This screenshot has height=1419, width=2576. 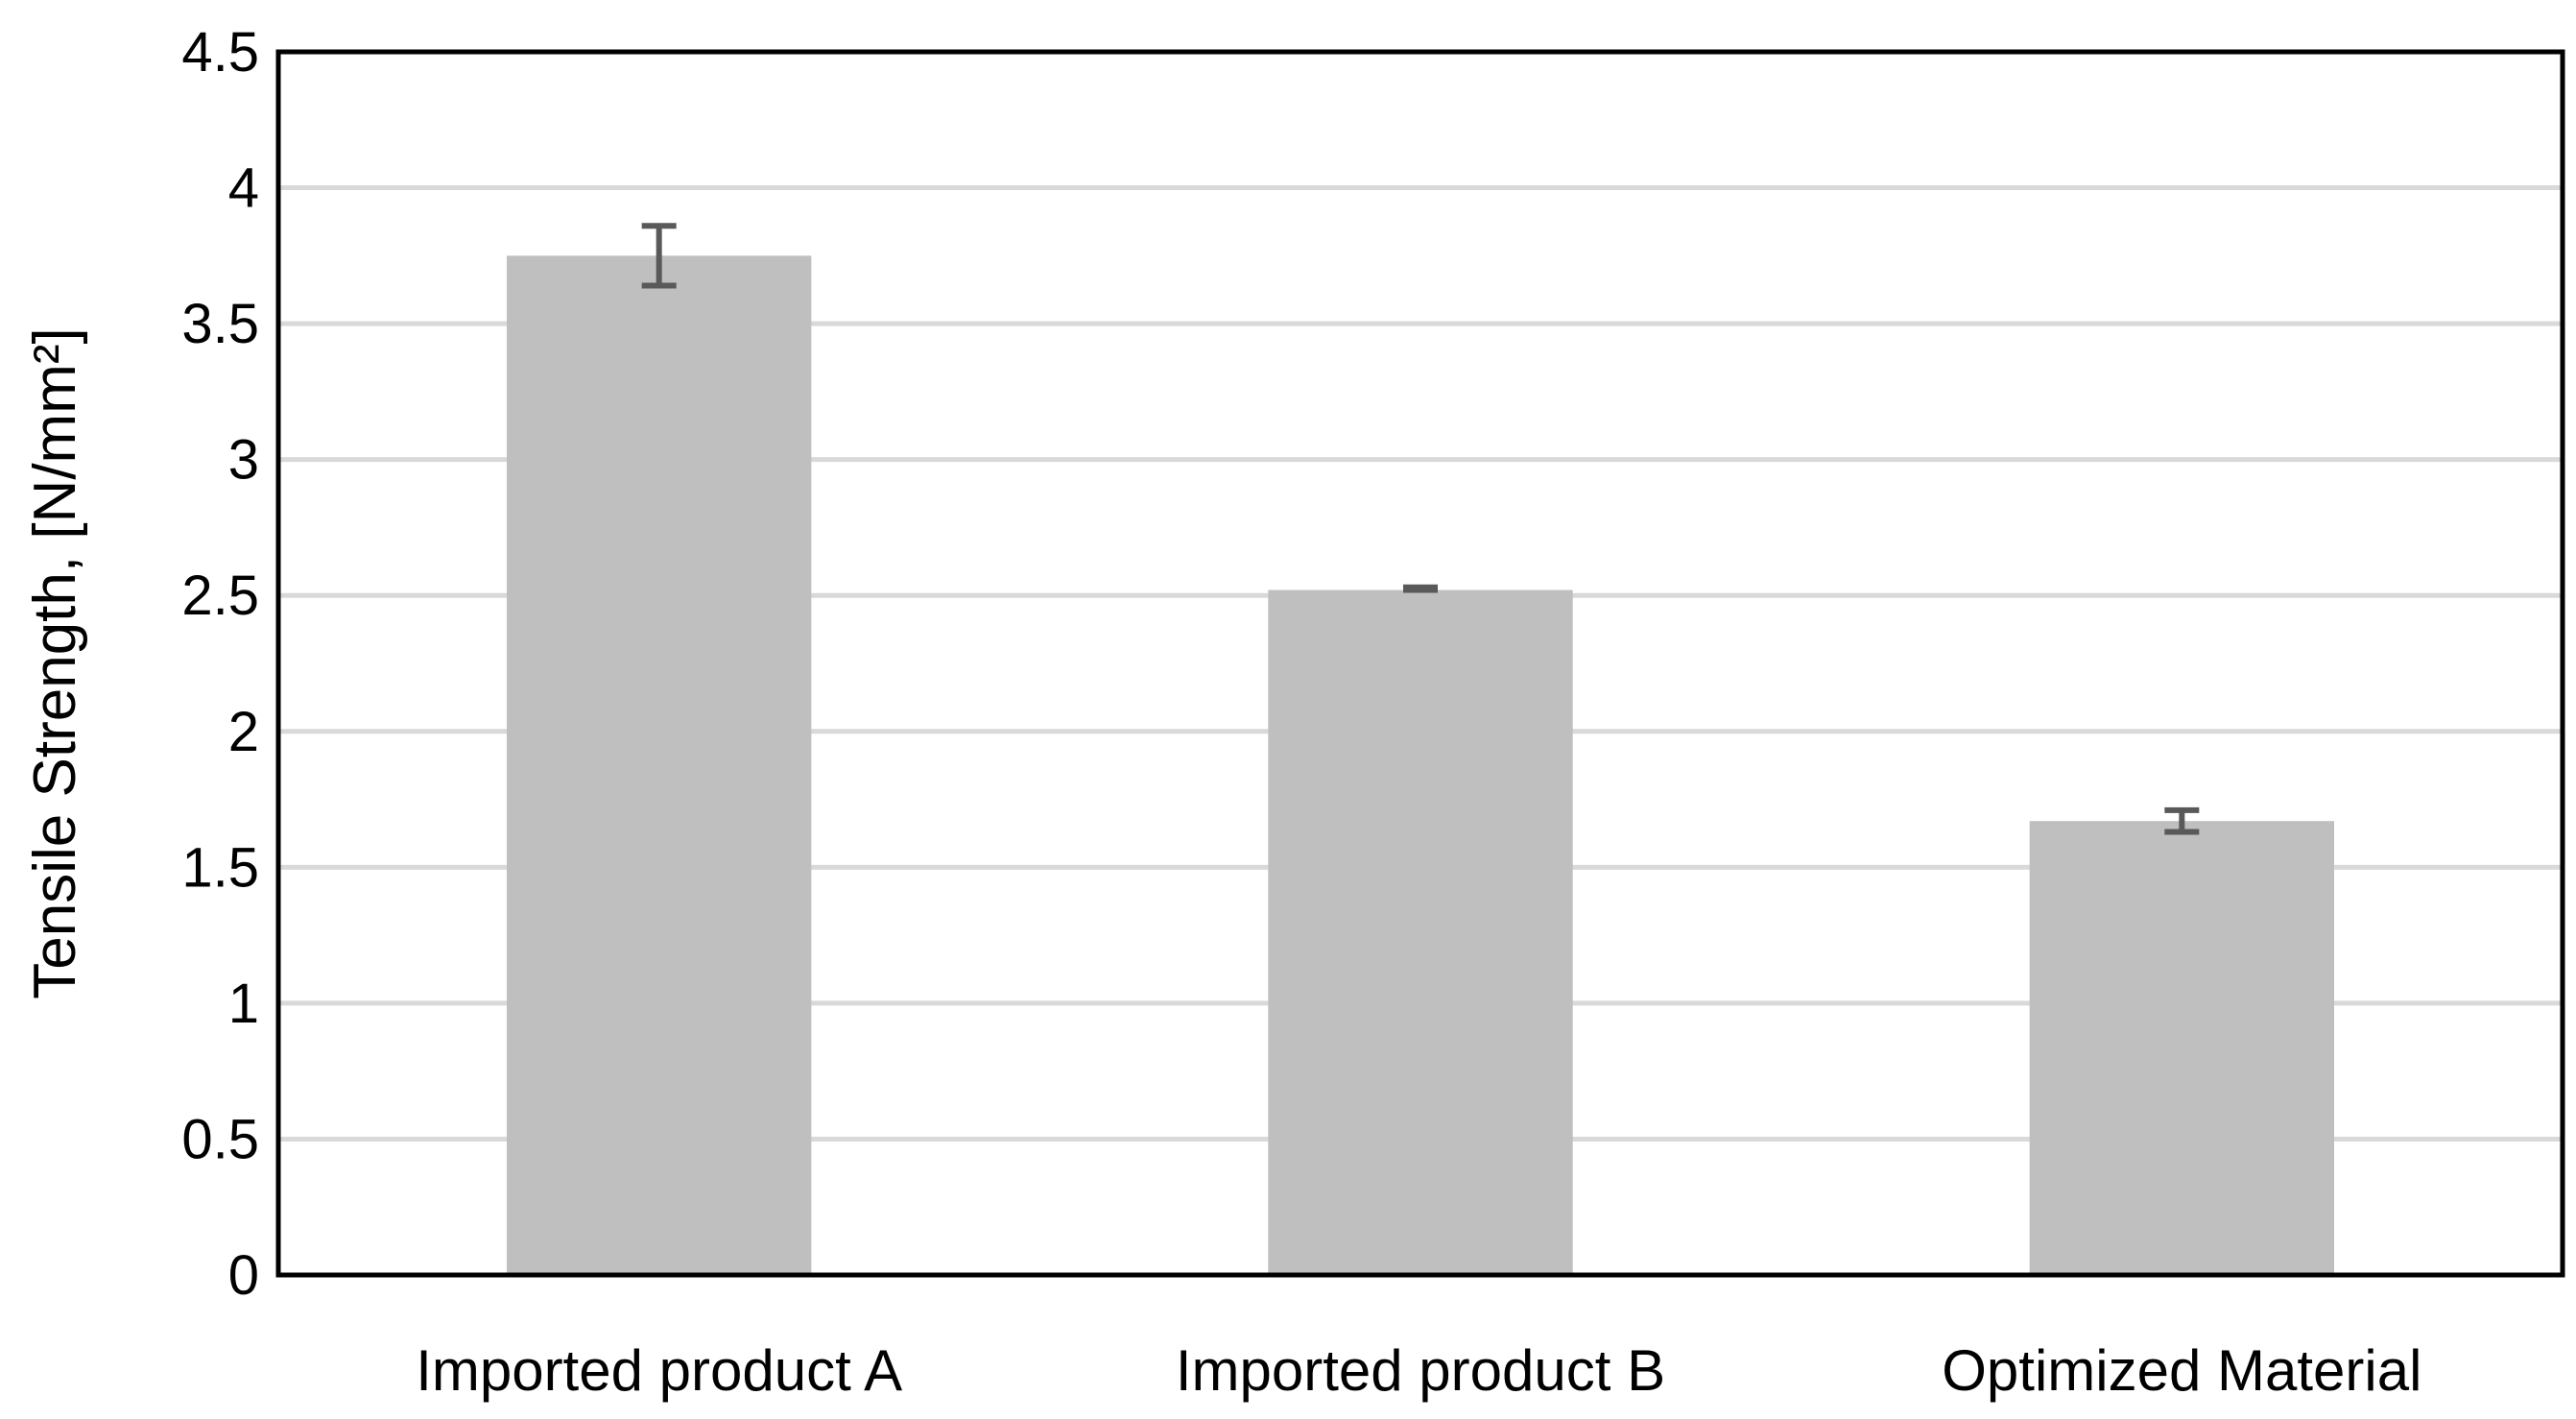 What do you see at coordinates (220, 664) in the screenshot?
I see `y-tick-labels: 0 0.5 1 1.5 2 2.5 3 3.5 4 4.5` at bounding box center [220, 664].